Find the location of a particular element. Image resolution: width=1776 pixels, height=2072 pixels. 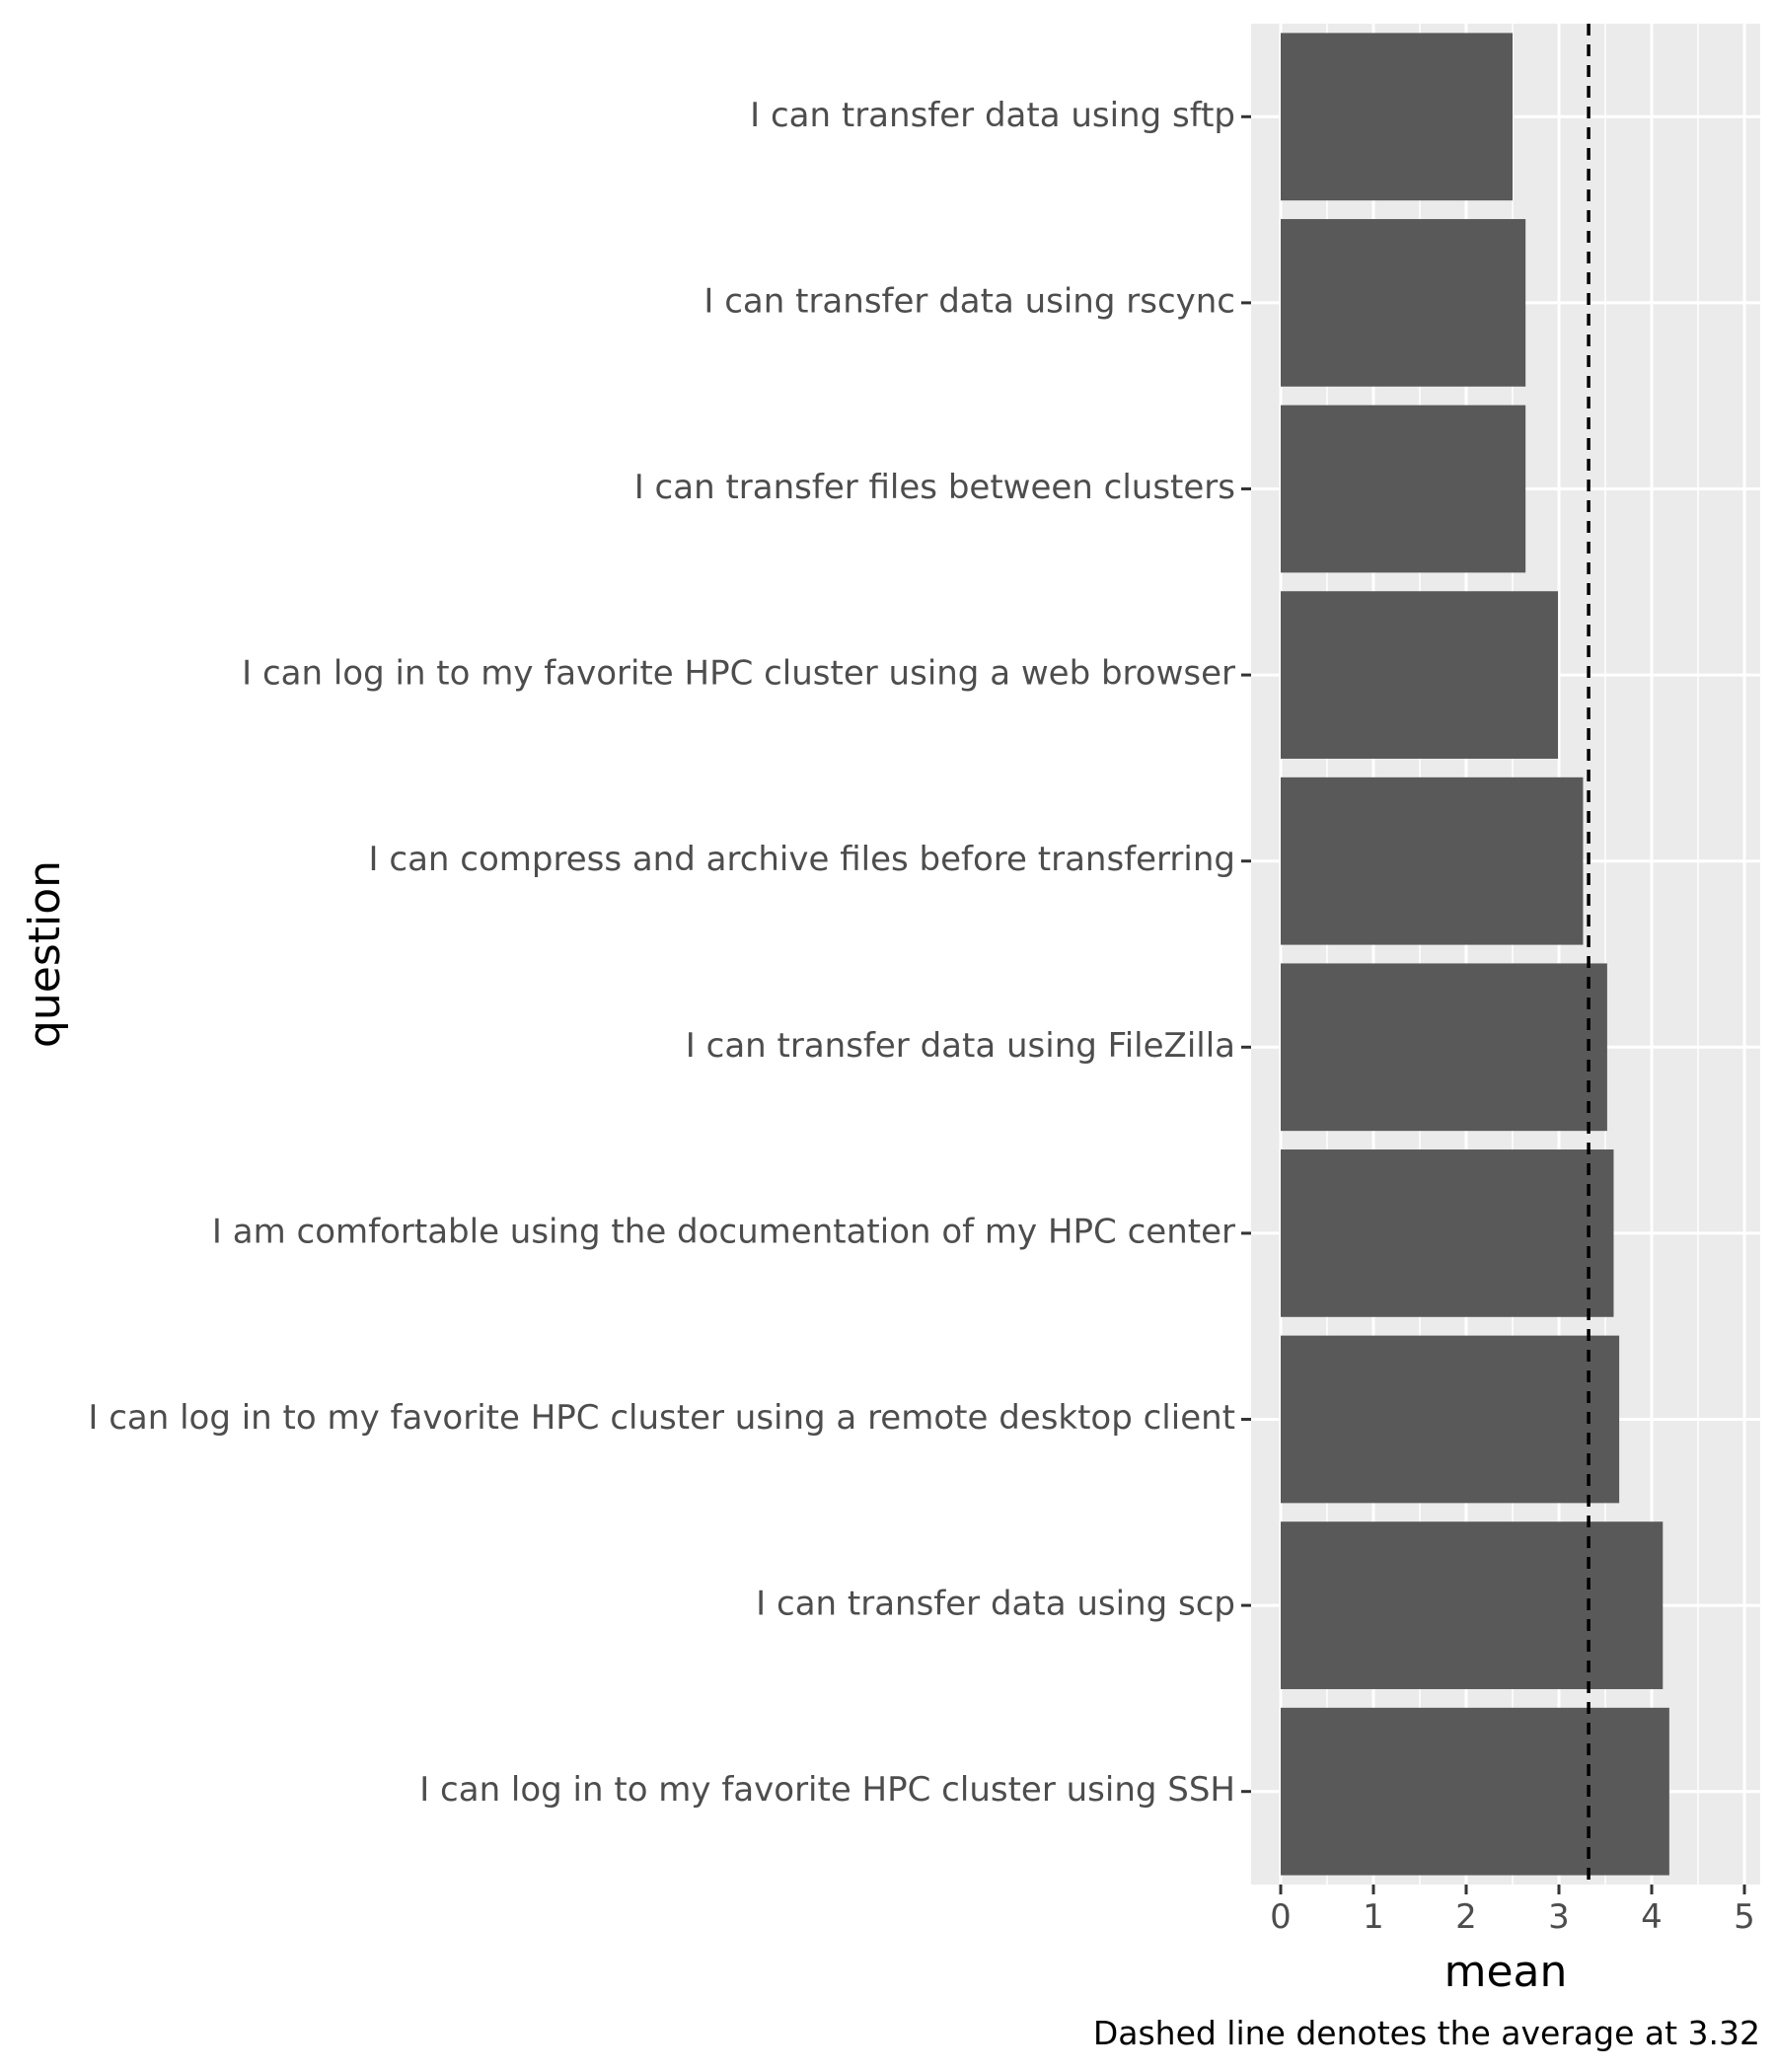

chart-caption: Dashed line denotes the average at 3.32 is located at coordinates (1426, 2033).